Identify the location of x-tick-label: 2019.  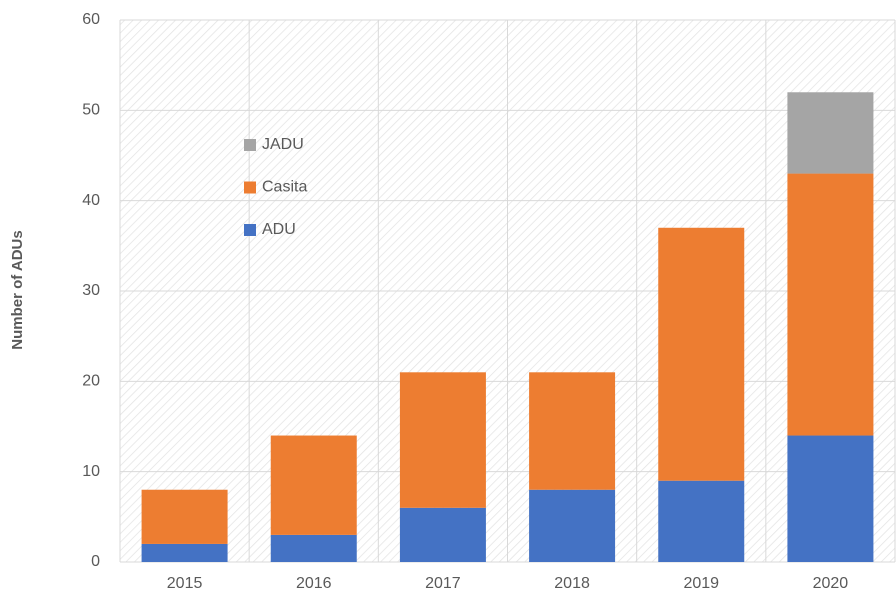
(701, 583).